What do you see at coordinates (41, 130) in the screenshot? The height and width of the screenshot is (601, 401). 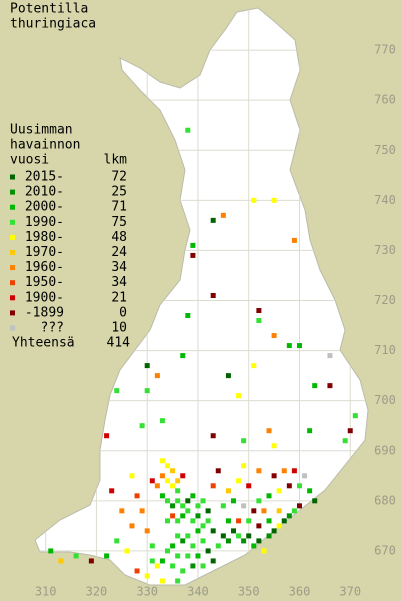 I see `legend-header: Uusimman` at bounding box center [41, 130].